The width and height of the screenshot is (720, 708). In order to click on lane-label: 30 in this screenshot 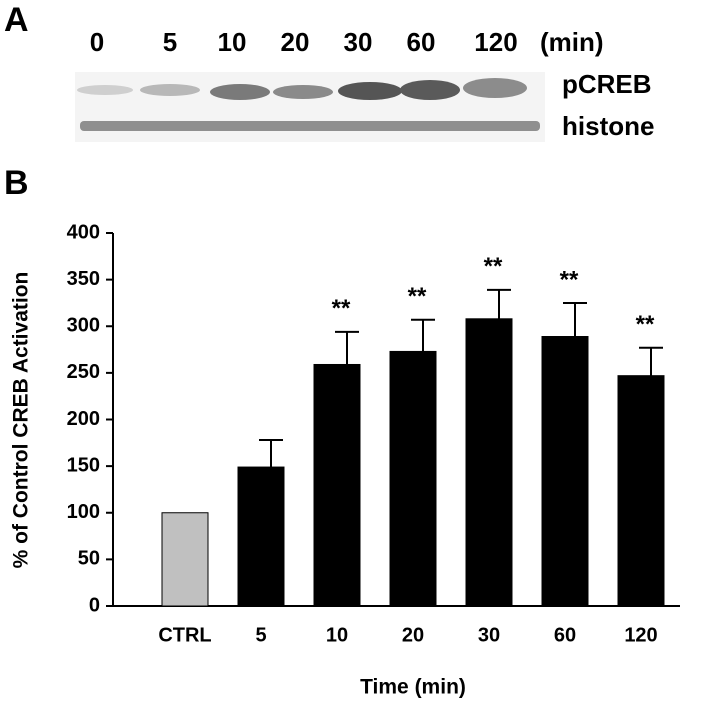, I will do `click(358, 42)`.